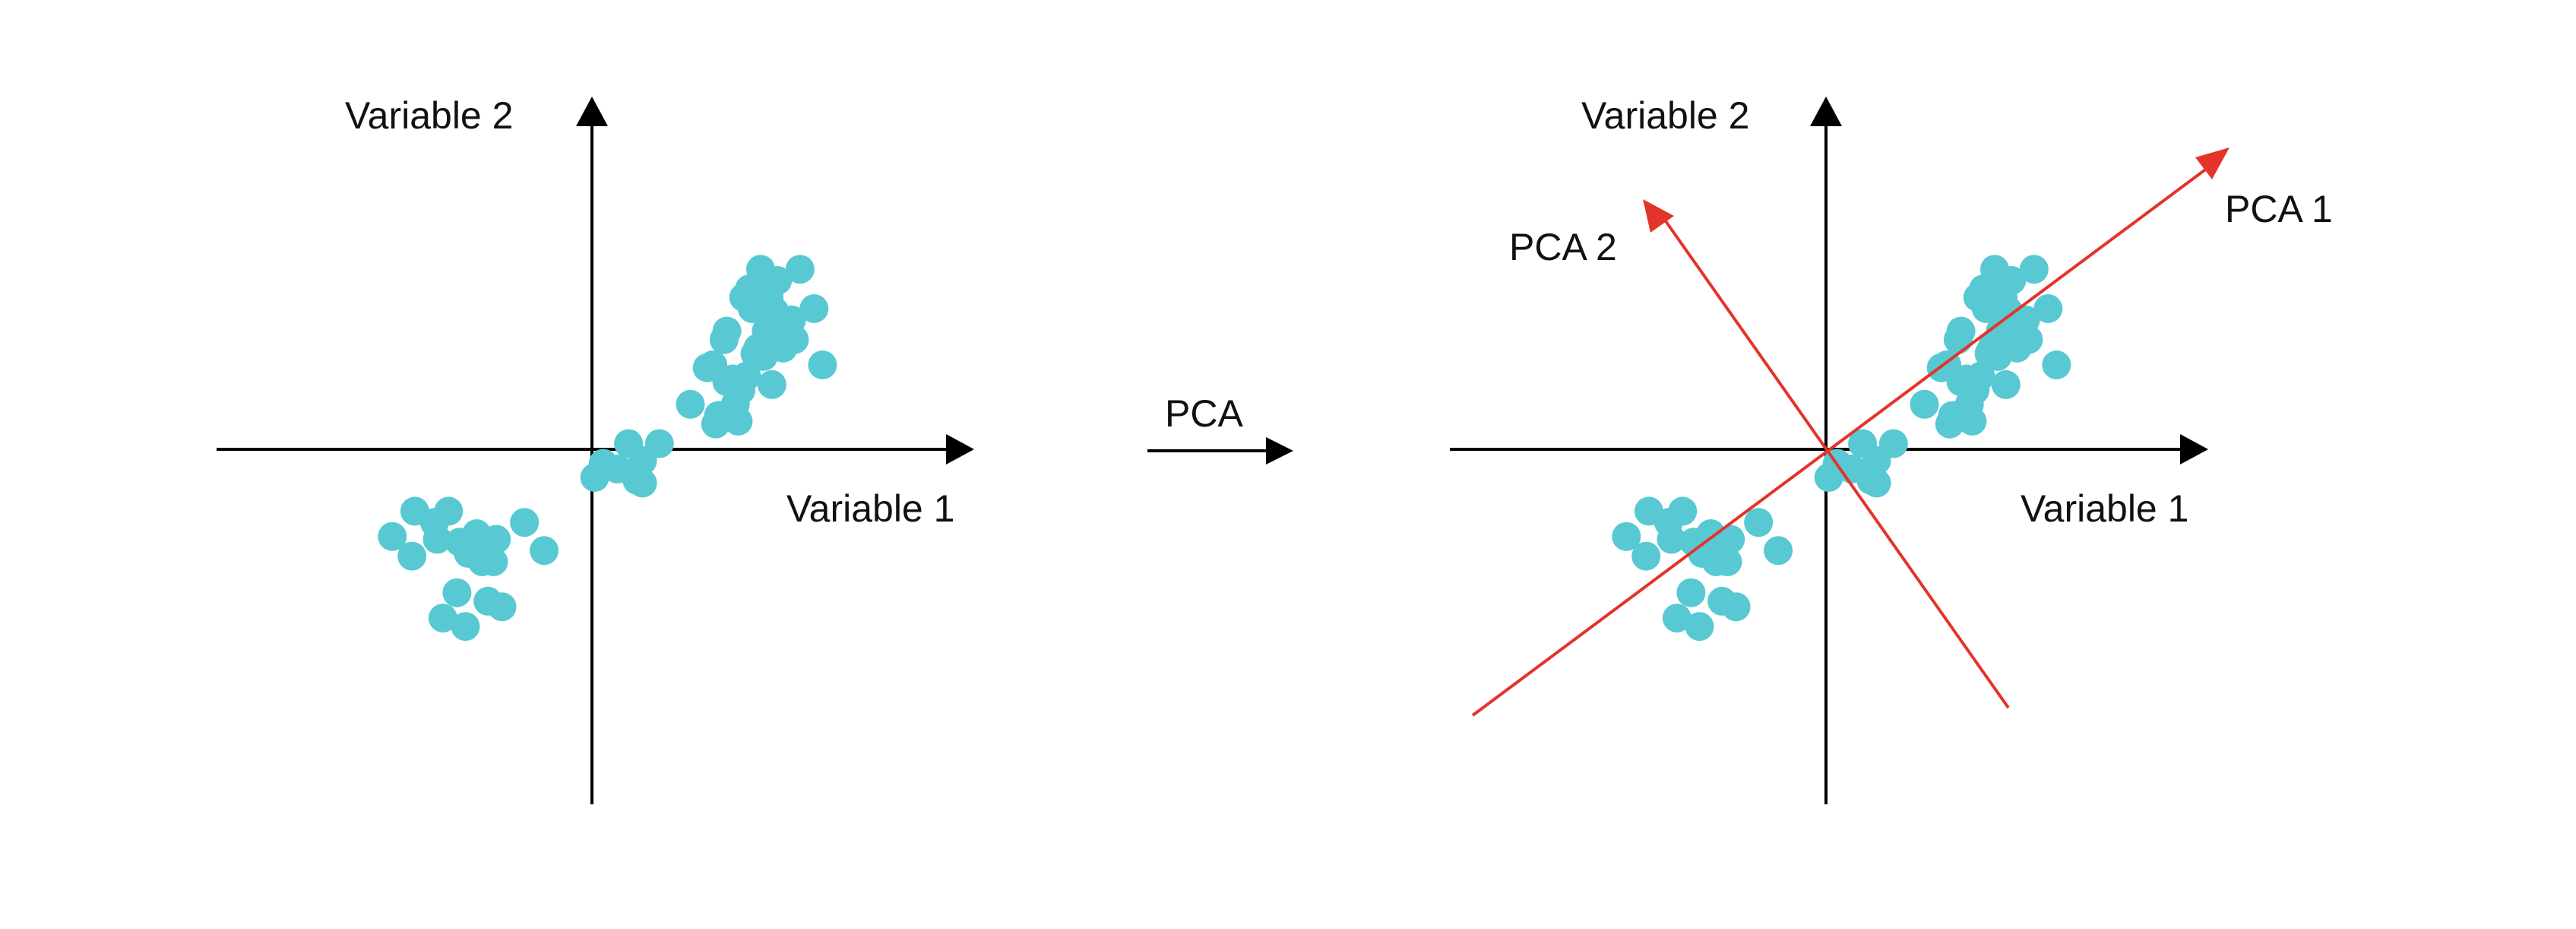 This screenshot has height=929, width=2576. What do you see at coordinates (1826, 111) in the screenshot?
I see `right-y-axis-arrowhead` at bounding box center [1826, 111].